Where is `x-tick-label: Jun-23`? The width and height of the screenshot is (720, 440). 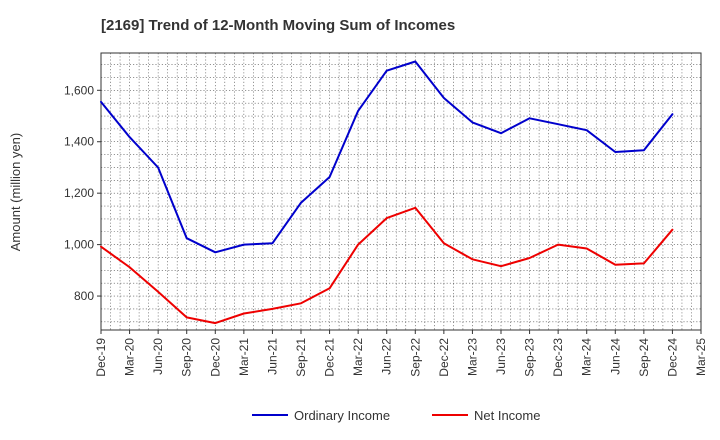 x-tick-label: Jun-23 is located at coordinates (501, 356).